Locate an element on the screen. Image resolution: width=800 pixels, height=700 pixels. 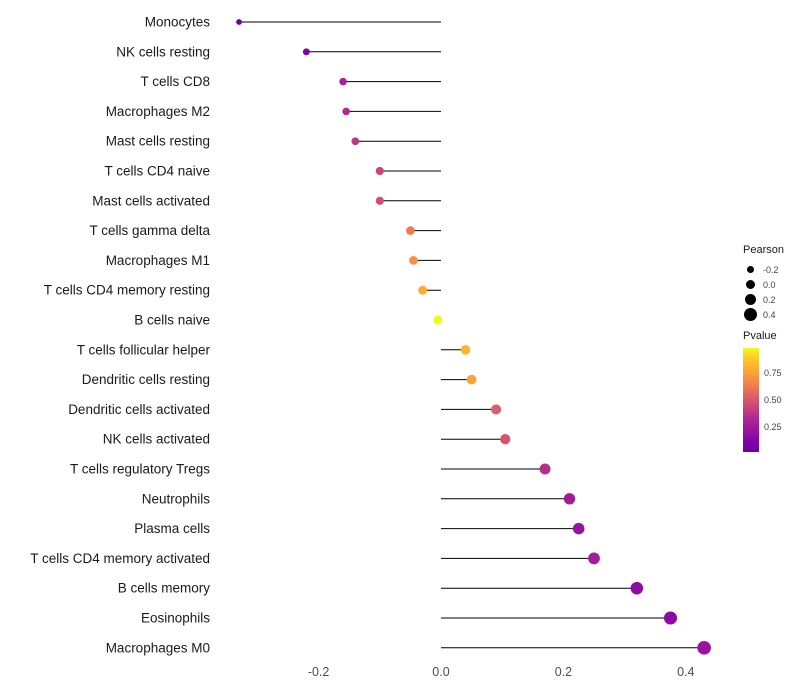
pvalue-gradient-bar is located at coordinates (751, 400).